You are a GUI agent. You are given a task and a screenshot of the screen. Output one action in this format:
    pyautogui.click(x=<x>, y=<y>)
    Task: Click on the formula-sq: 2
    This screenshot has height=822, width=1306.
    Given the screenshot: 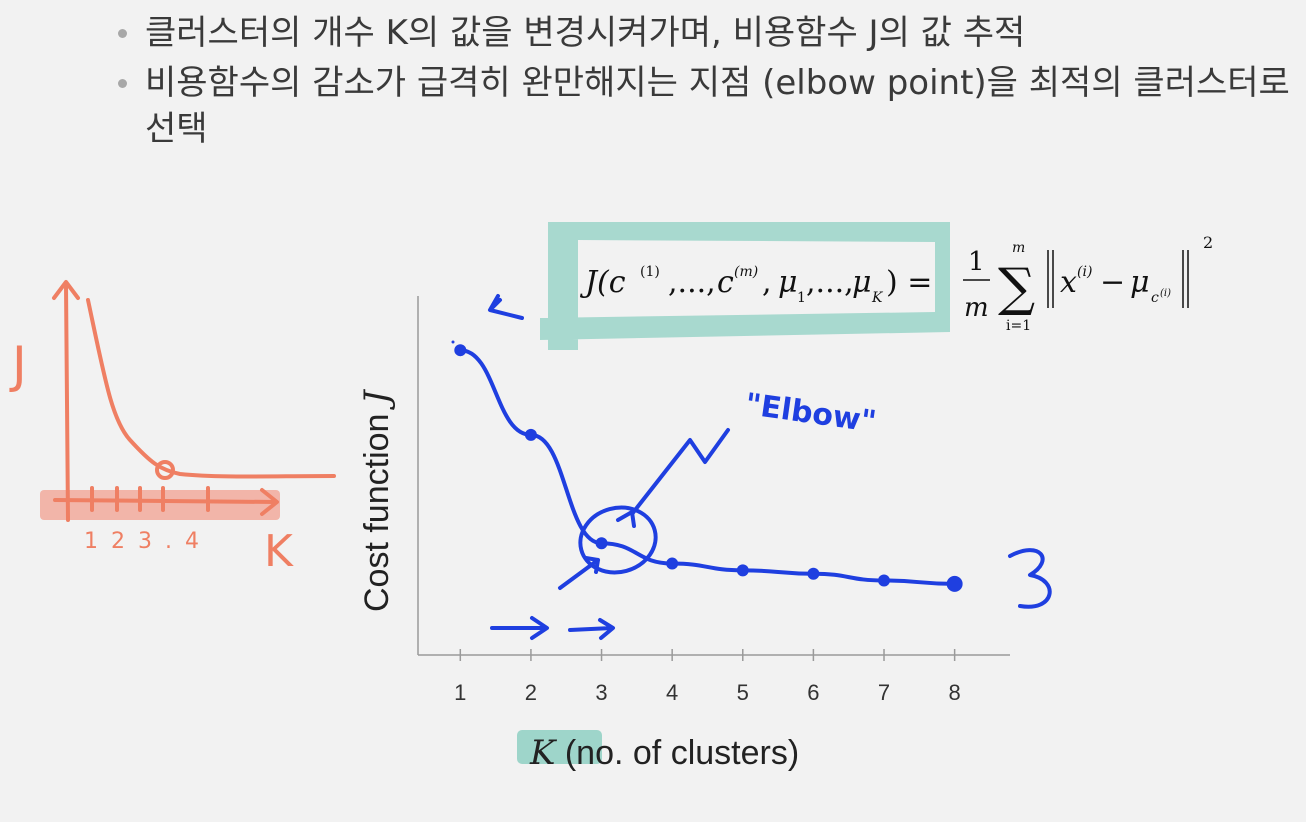 What is the action you would take?
    pyautogui.click(x=1208, y=242)
    